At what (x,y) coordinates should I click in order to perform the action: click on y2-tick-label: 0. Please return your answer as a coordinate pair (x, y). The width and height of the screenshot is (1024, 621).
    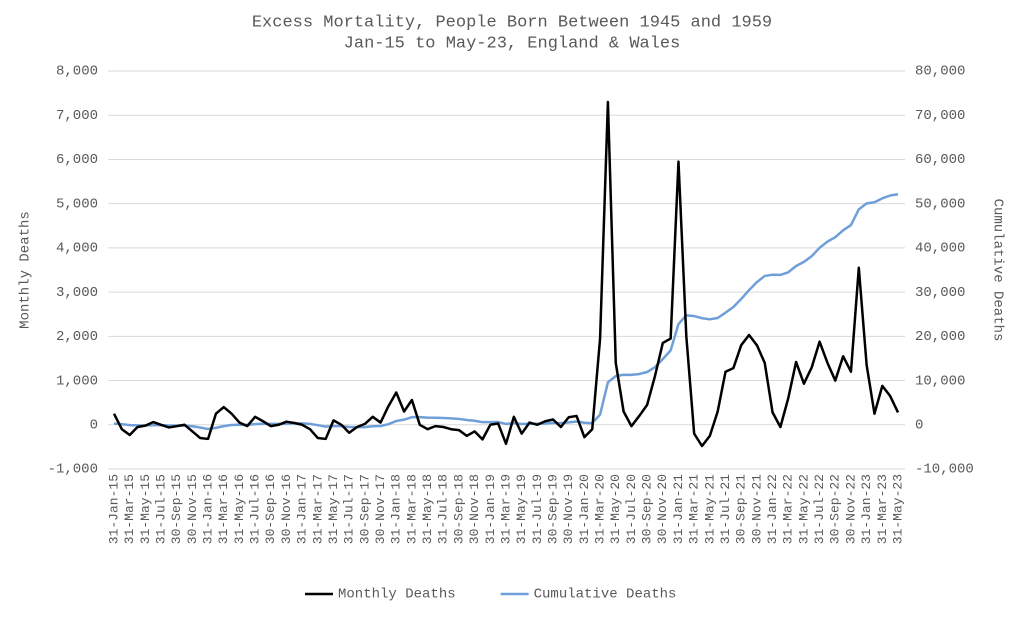
    Looking at the image, I should click on (919, 425).